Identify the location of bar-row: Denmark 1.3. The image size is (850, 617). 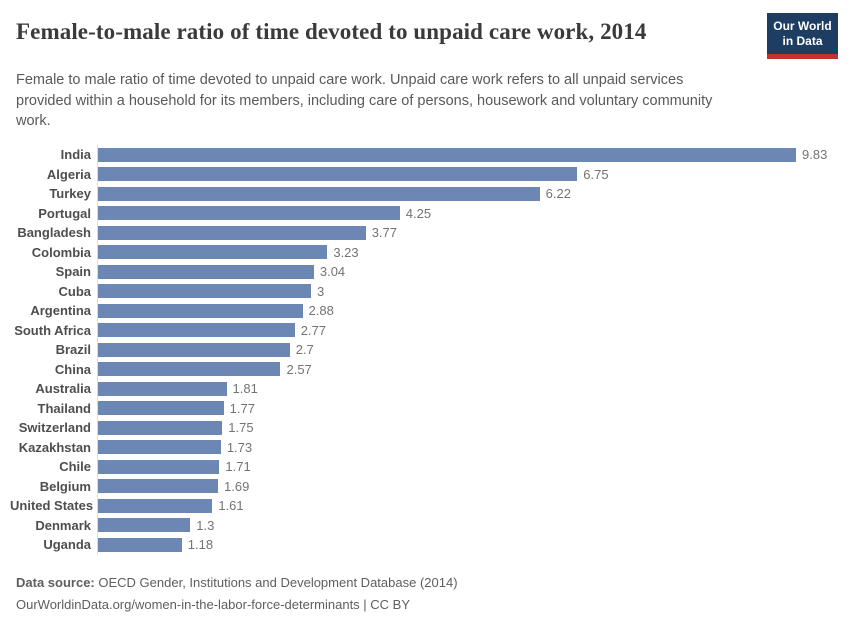
(422, 525).